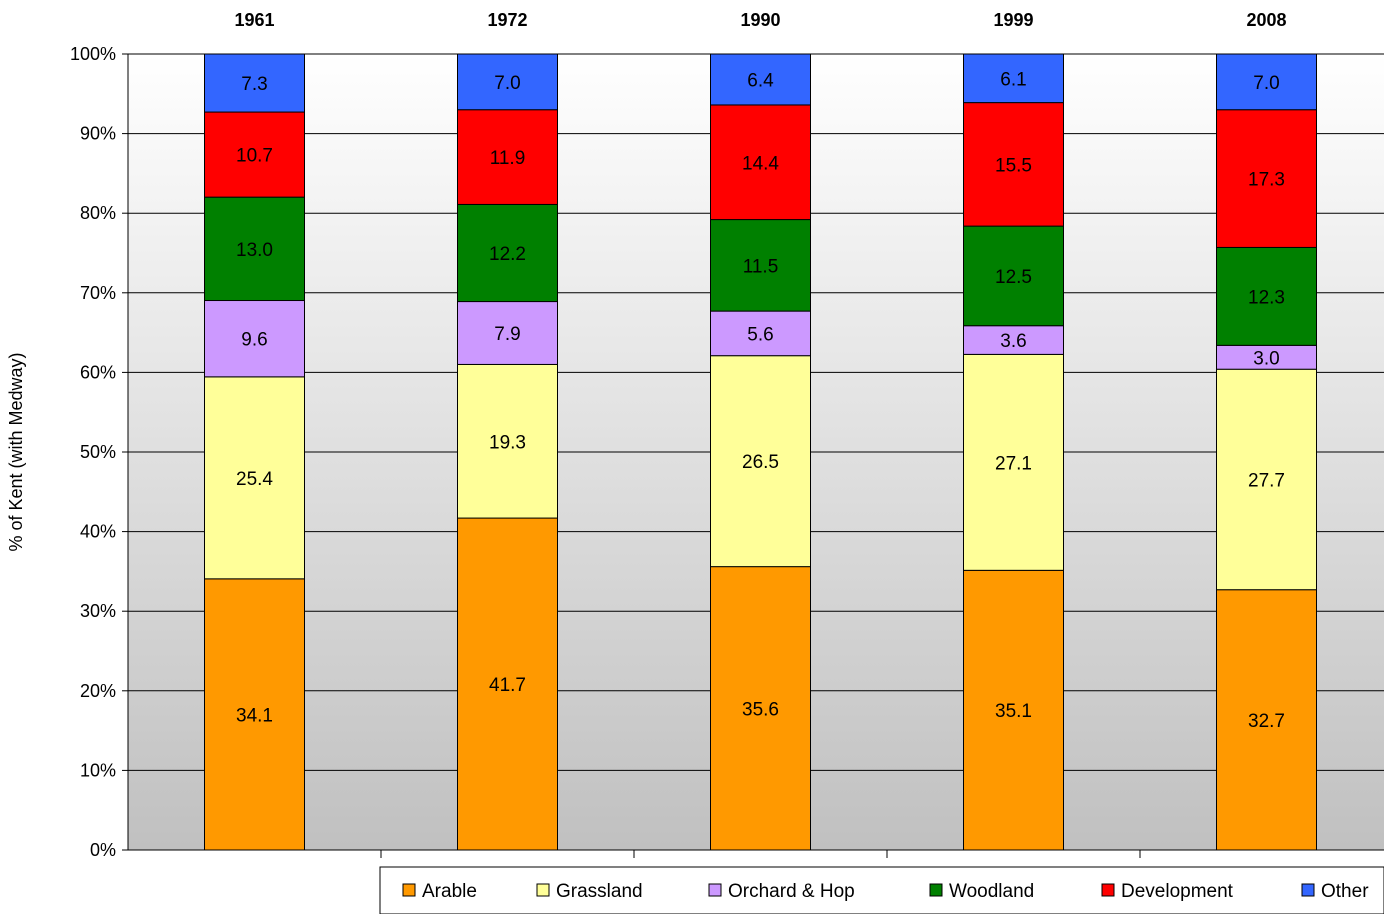  I want to click on category-label: 1999, so click(1013, 20).